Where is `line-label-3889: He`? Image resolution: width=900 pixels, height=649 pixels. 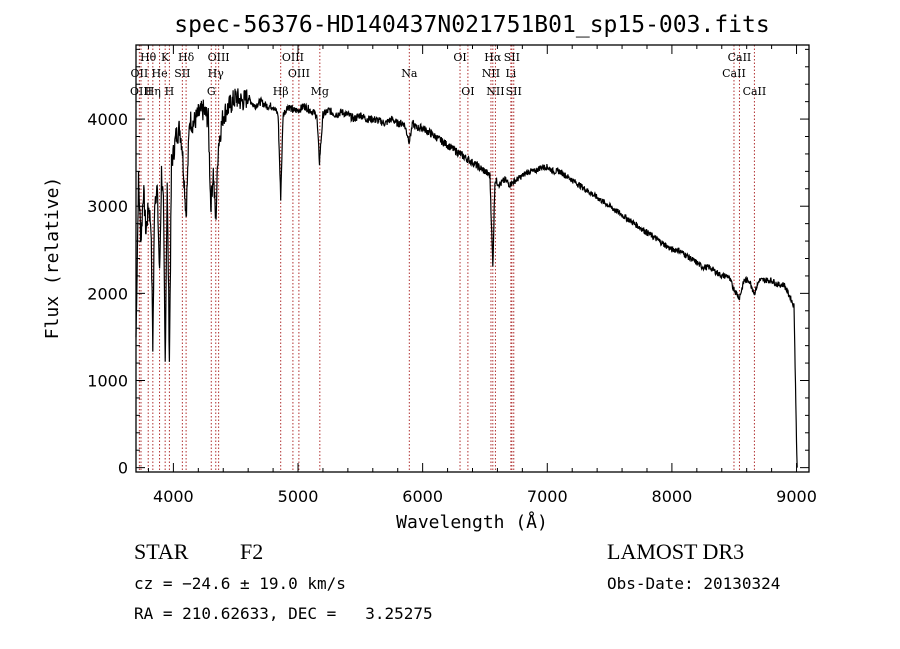
line-label-3889: He is located at coordinates (160, 73).